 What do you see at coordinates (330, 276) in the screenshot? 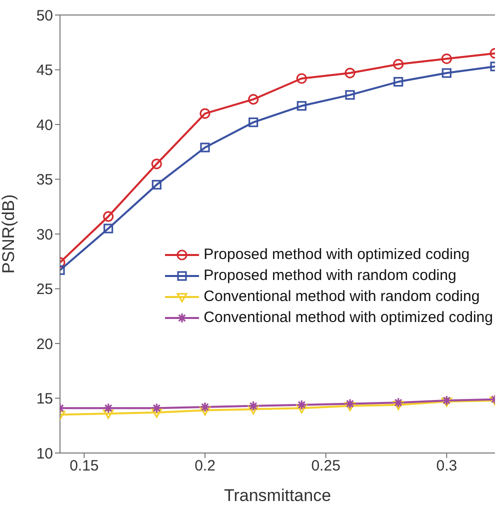
I see `legend-label: Proposed method with random coding` at bounding box center [330, 276].